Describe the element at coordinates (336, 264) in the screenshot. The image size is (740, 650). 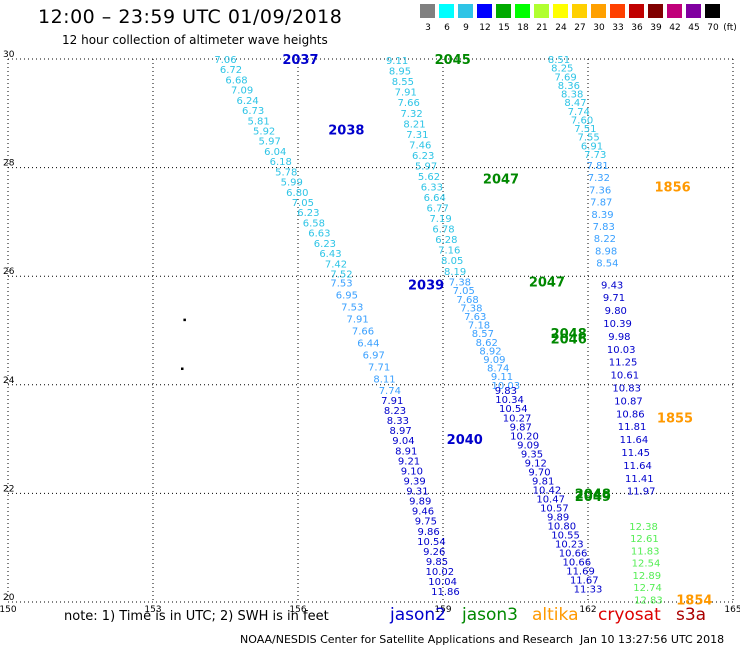
I see `wave-height-value: 7.42` at that location.